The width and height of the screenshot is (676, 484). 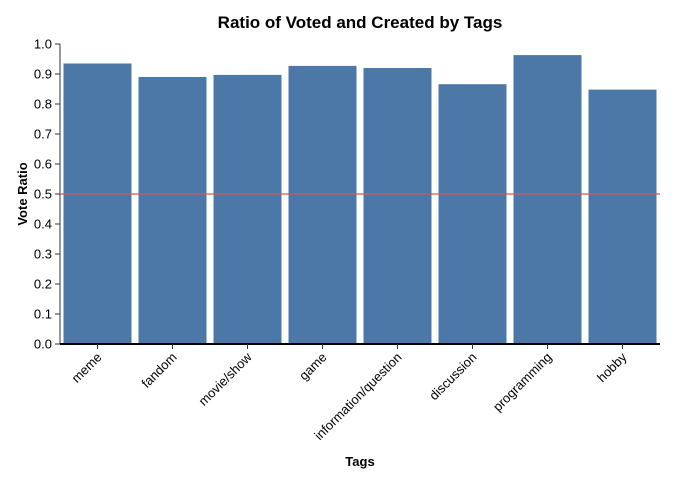 I want to click on bar-game, so click(x=322, y=205).